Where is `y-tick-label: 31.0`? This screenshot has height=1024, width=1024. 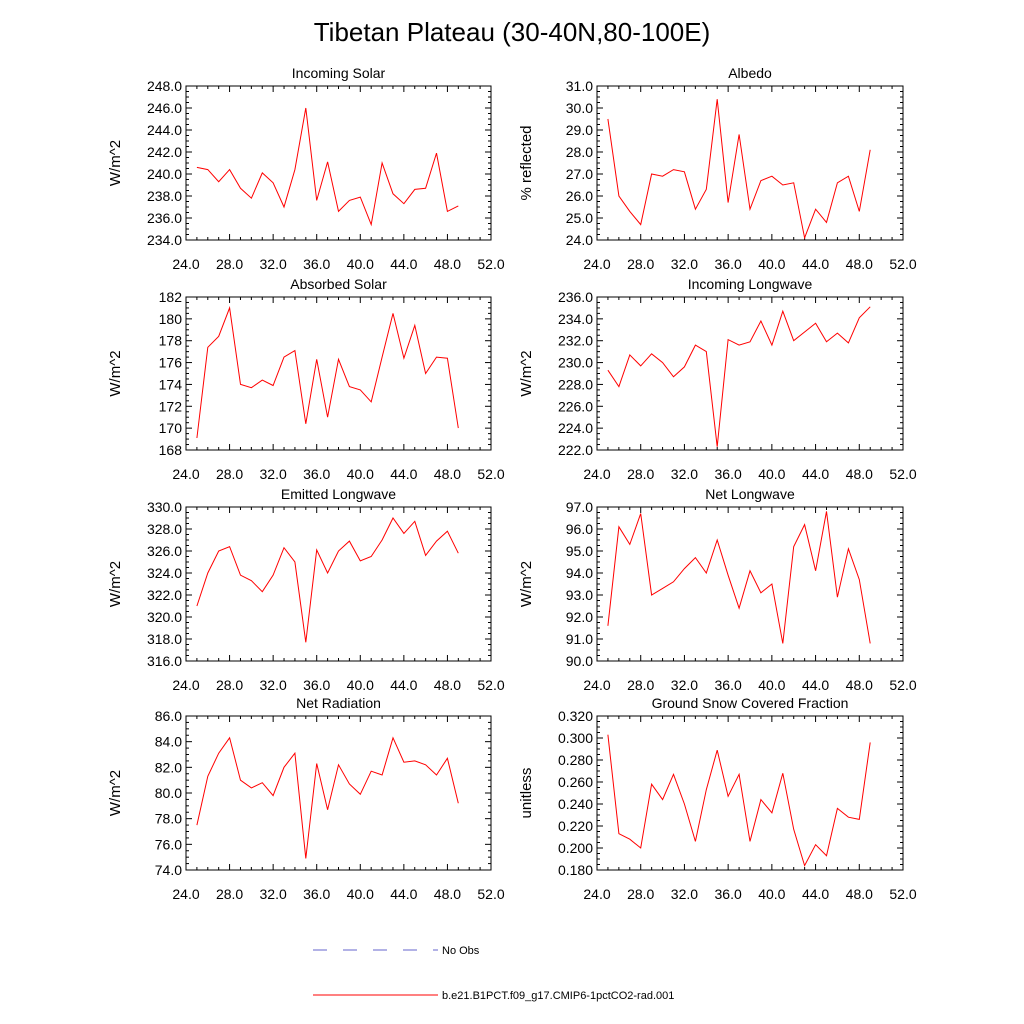 y-tick-label: 31.0 is located at coordinates (579, 86).